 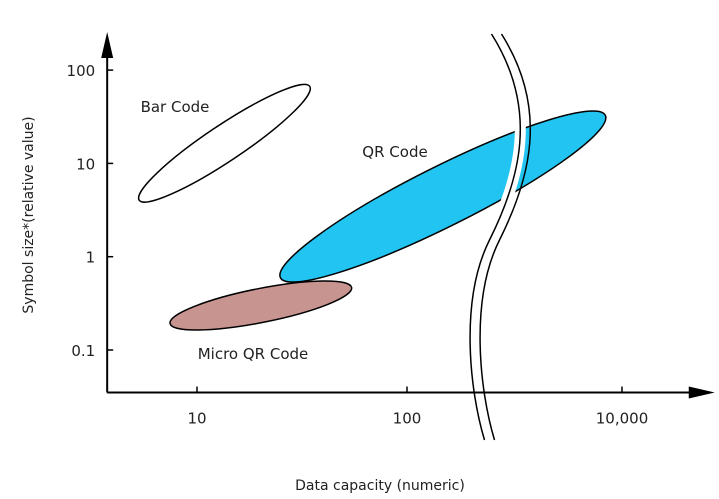 What do you see at coordinates (505, 237) in the screenshot?
I see `axis-break-line-right` at bounding box center [505, 237].